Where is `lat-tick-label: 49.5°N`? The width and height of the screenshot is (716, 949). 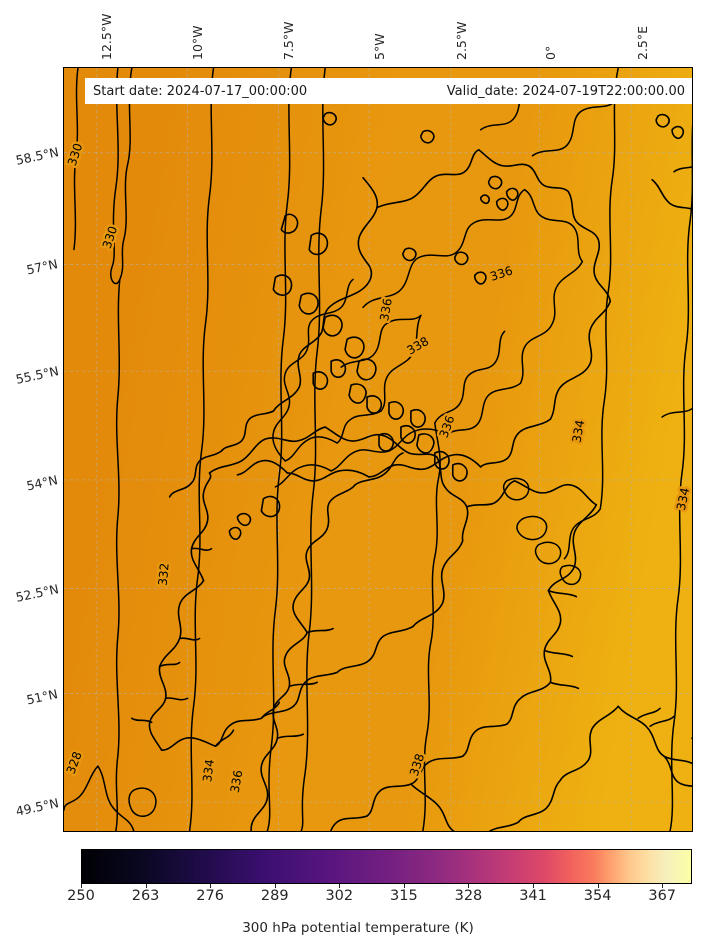
lat-tick-label: 49.5°N is located at coordinates (36, 807).